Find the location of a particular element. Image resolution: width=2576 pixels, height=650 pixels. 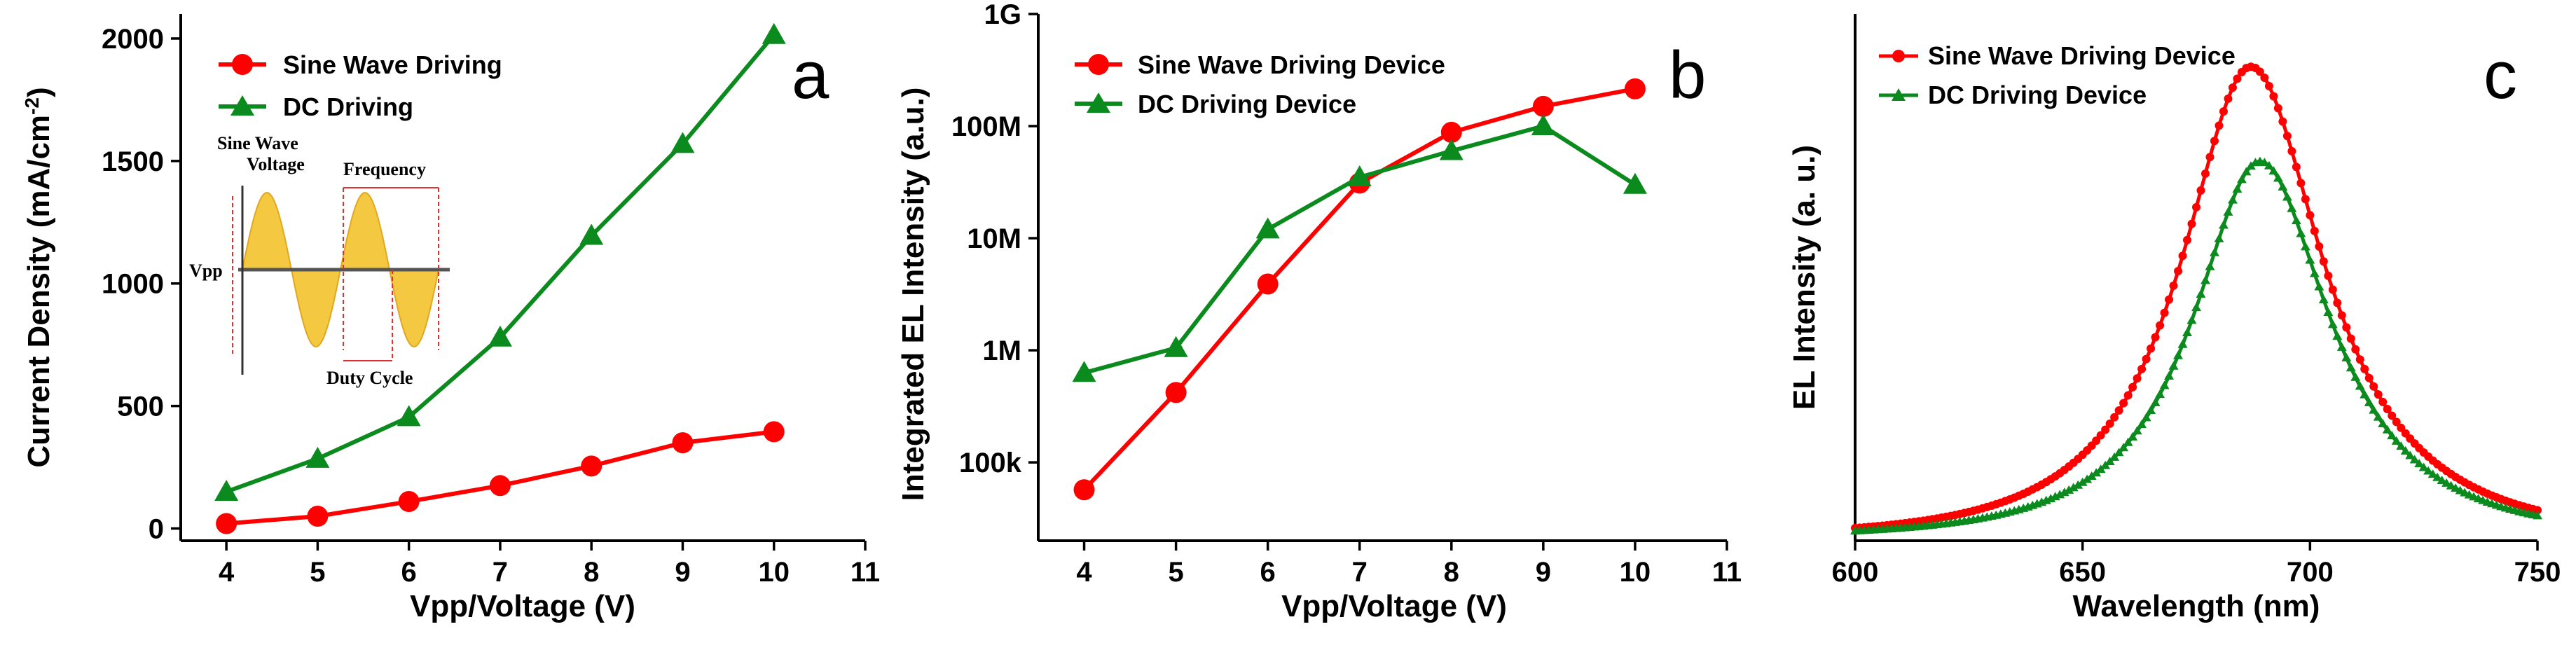

panel-b-y-axis-title: Integrated EL Intensity (a.u.) is located at coordinates (913, 295).